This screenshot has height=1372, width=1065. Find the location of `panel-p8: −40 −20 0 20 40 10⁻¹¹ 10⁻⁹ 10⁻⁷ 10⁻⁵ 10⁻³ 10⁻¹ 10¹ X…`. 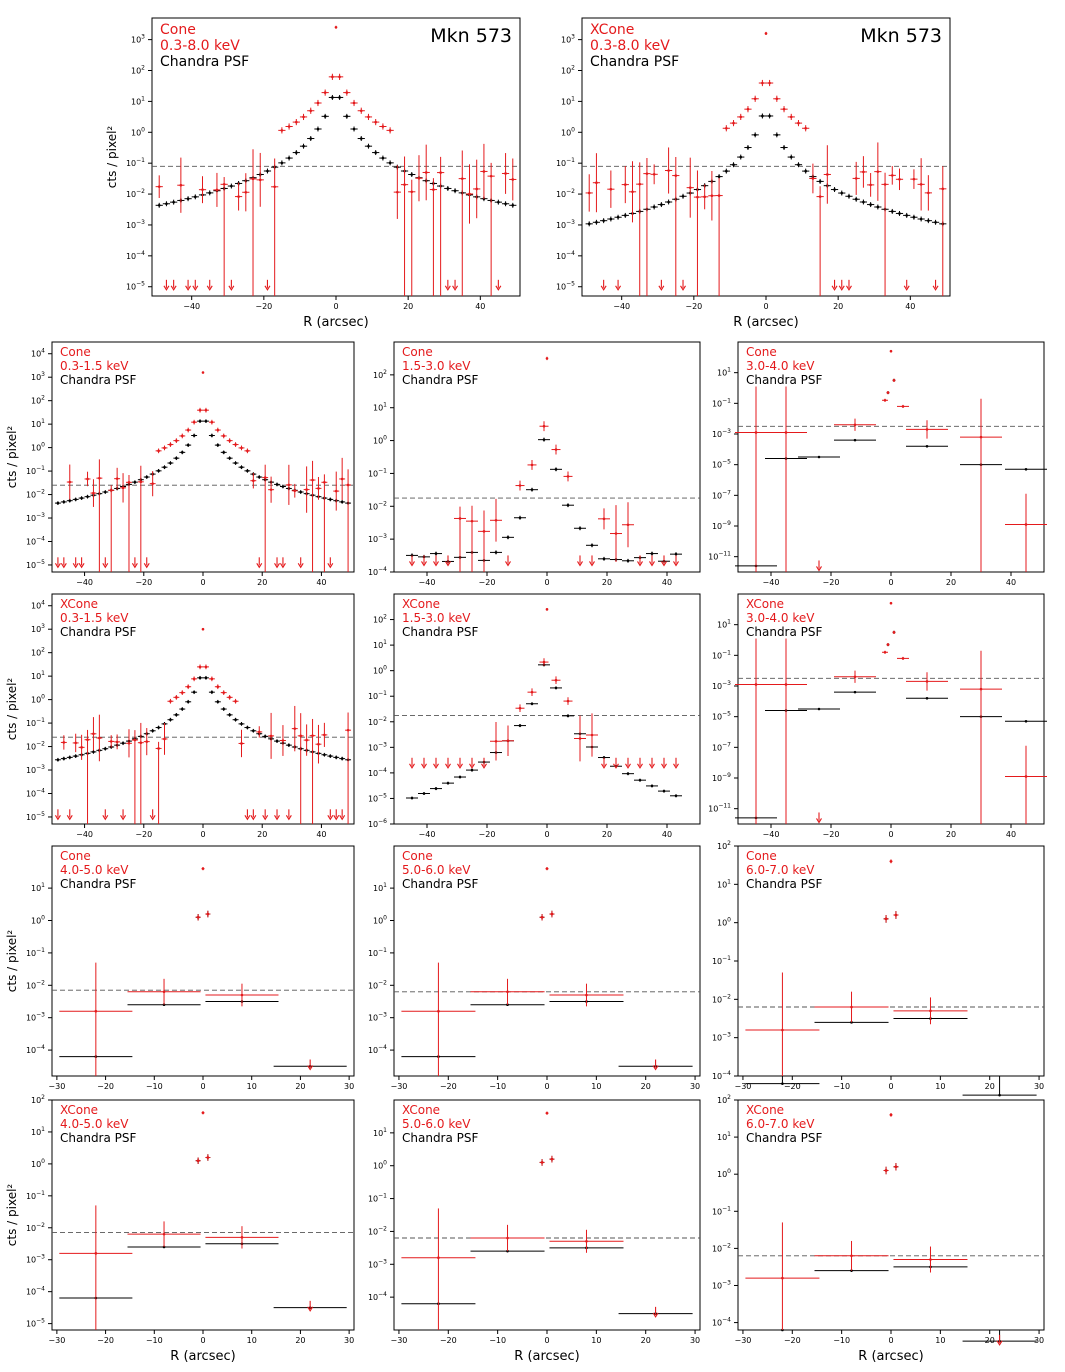

panel-p8: −40 −20 0 20 40 10⁻¹¹ 10⁻⁹ 10⁻⁷ 10⁻⁵ 10⁻³ 10⁻¹ 10¹ X… is located at coordinates (877, 716).